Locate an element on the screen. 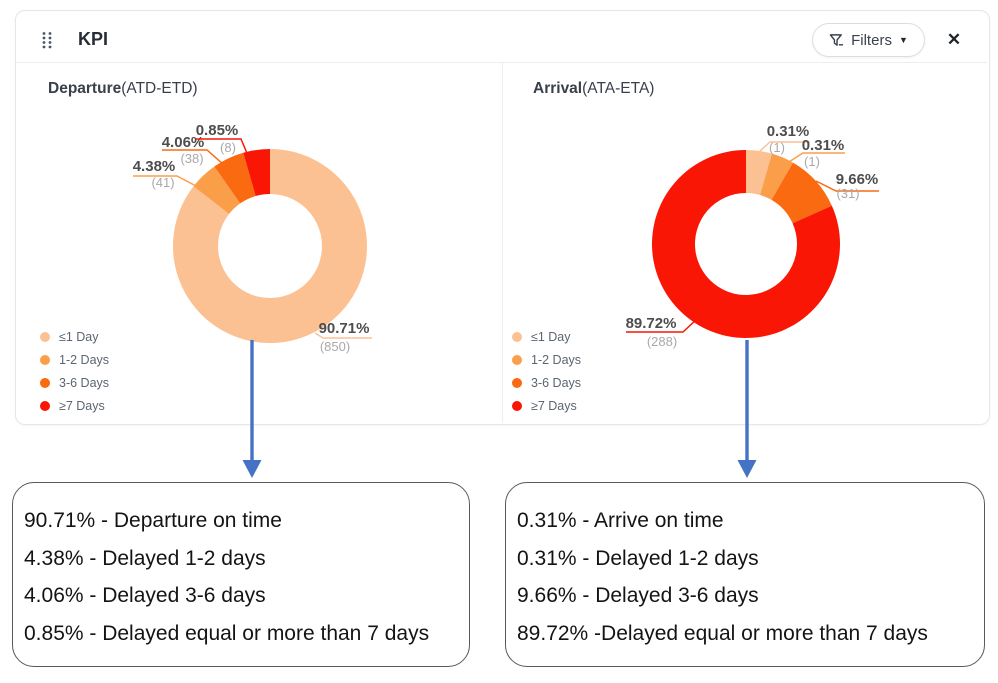  pie-slice-1-2-days is located at coordinates (217, 190).